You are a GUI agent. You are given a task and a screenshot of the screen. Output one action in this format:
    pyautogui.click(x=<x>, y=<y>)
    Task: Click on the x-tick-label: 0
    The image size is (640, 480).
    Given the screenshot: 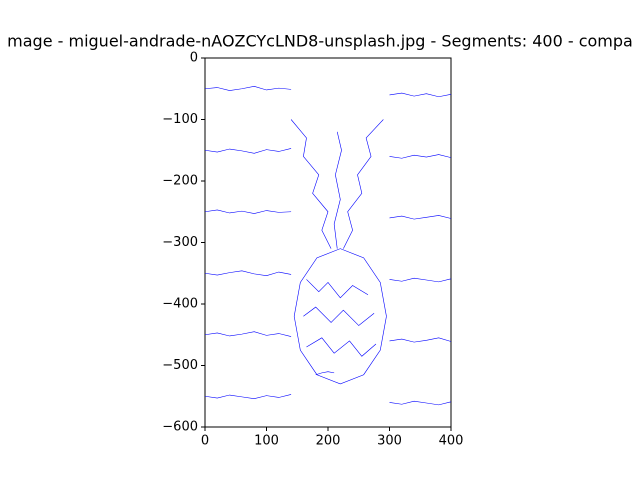 What is the action you would take?
    pyautogui.click(x=205, y=441)
    